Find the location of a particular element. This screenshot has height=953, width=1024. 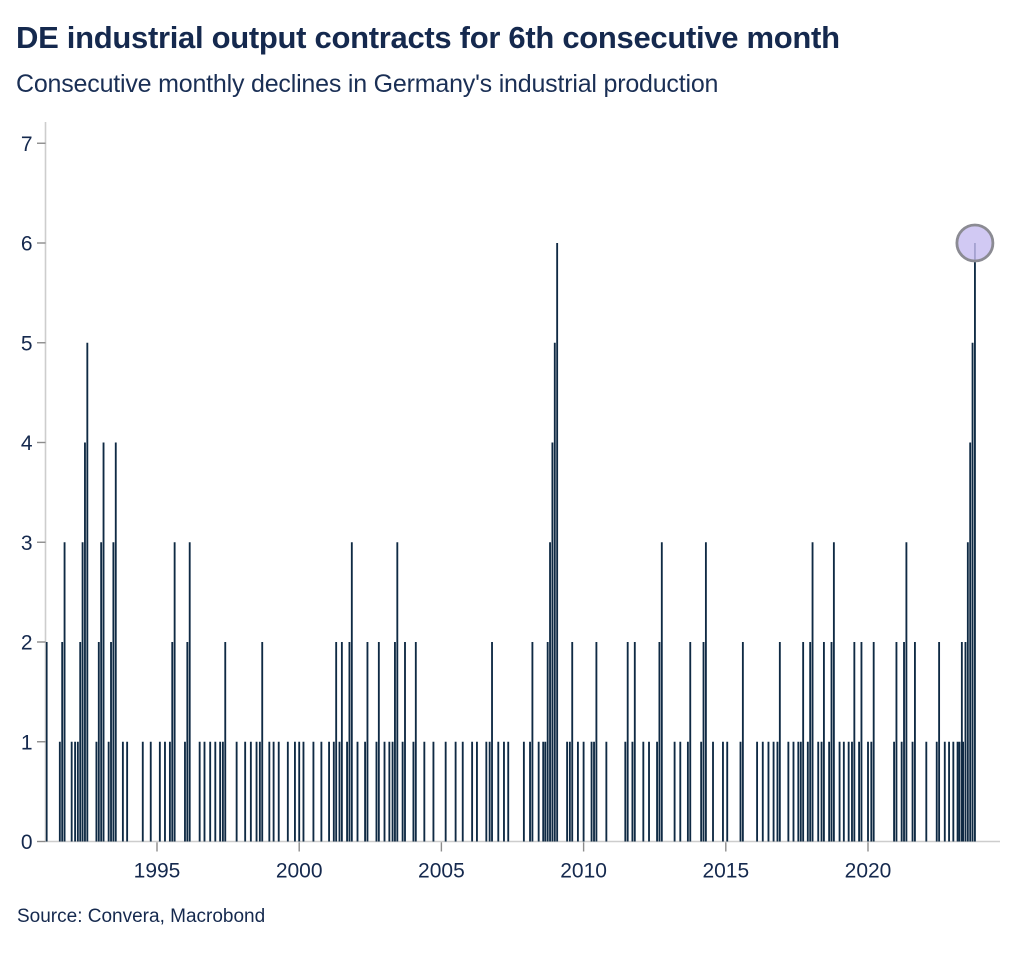

y-tick-label: 3 is located at coordinates (27, 543).